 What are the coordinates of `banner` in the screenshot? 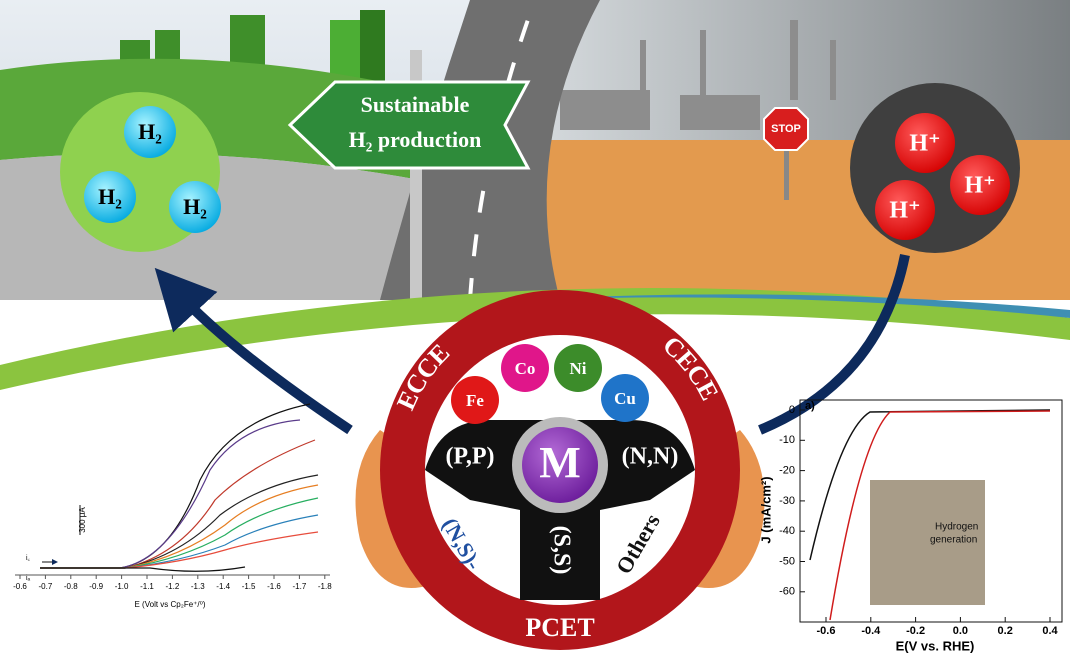 It's located at (409, 125).